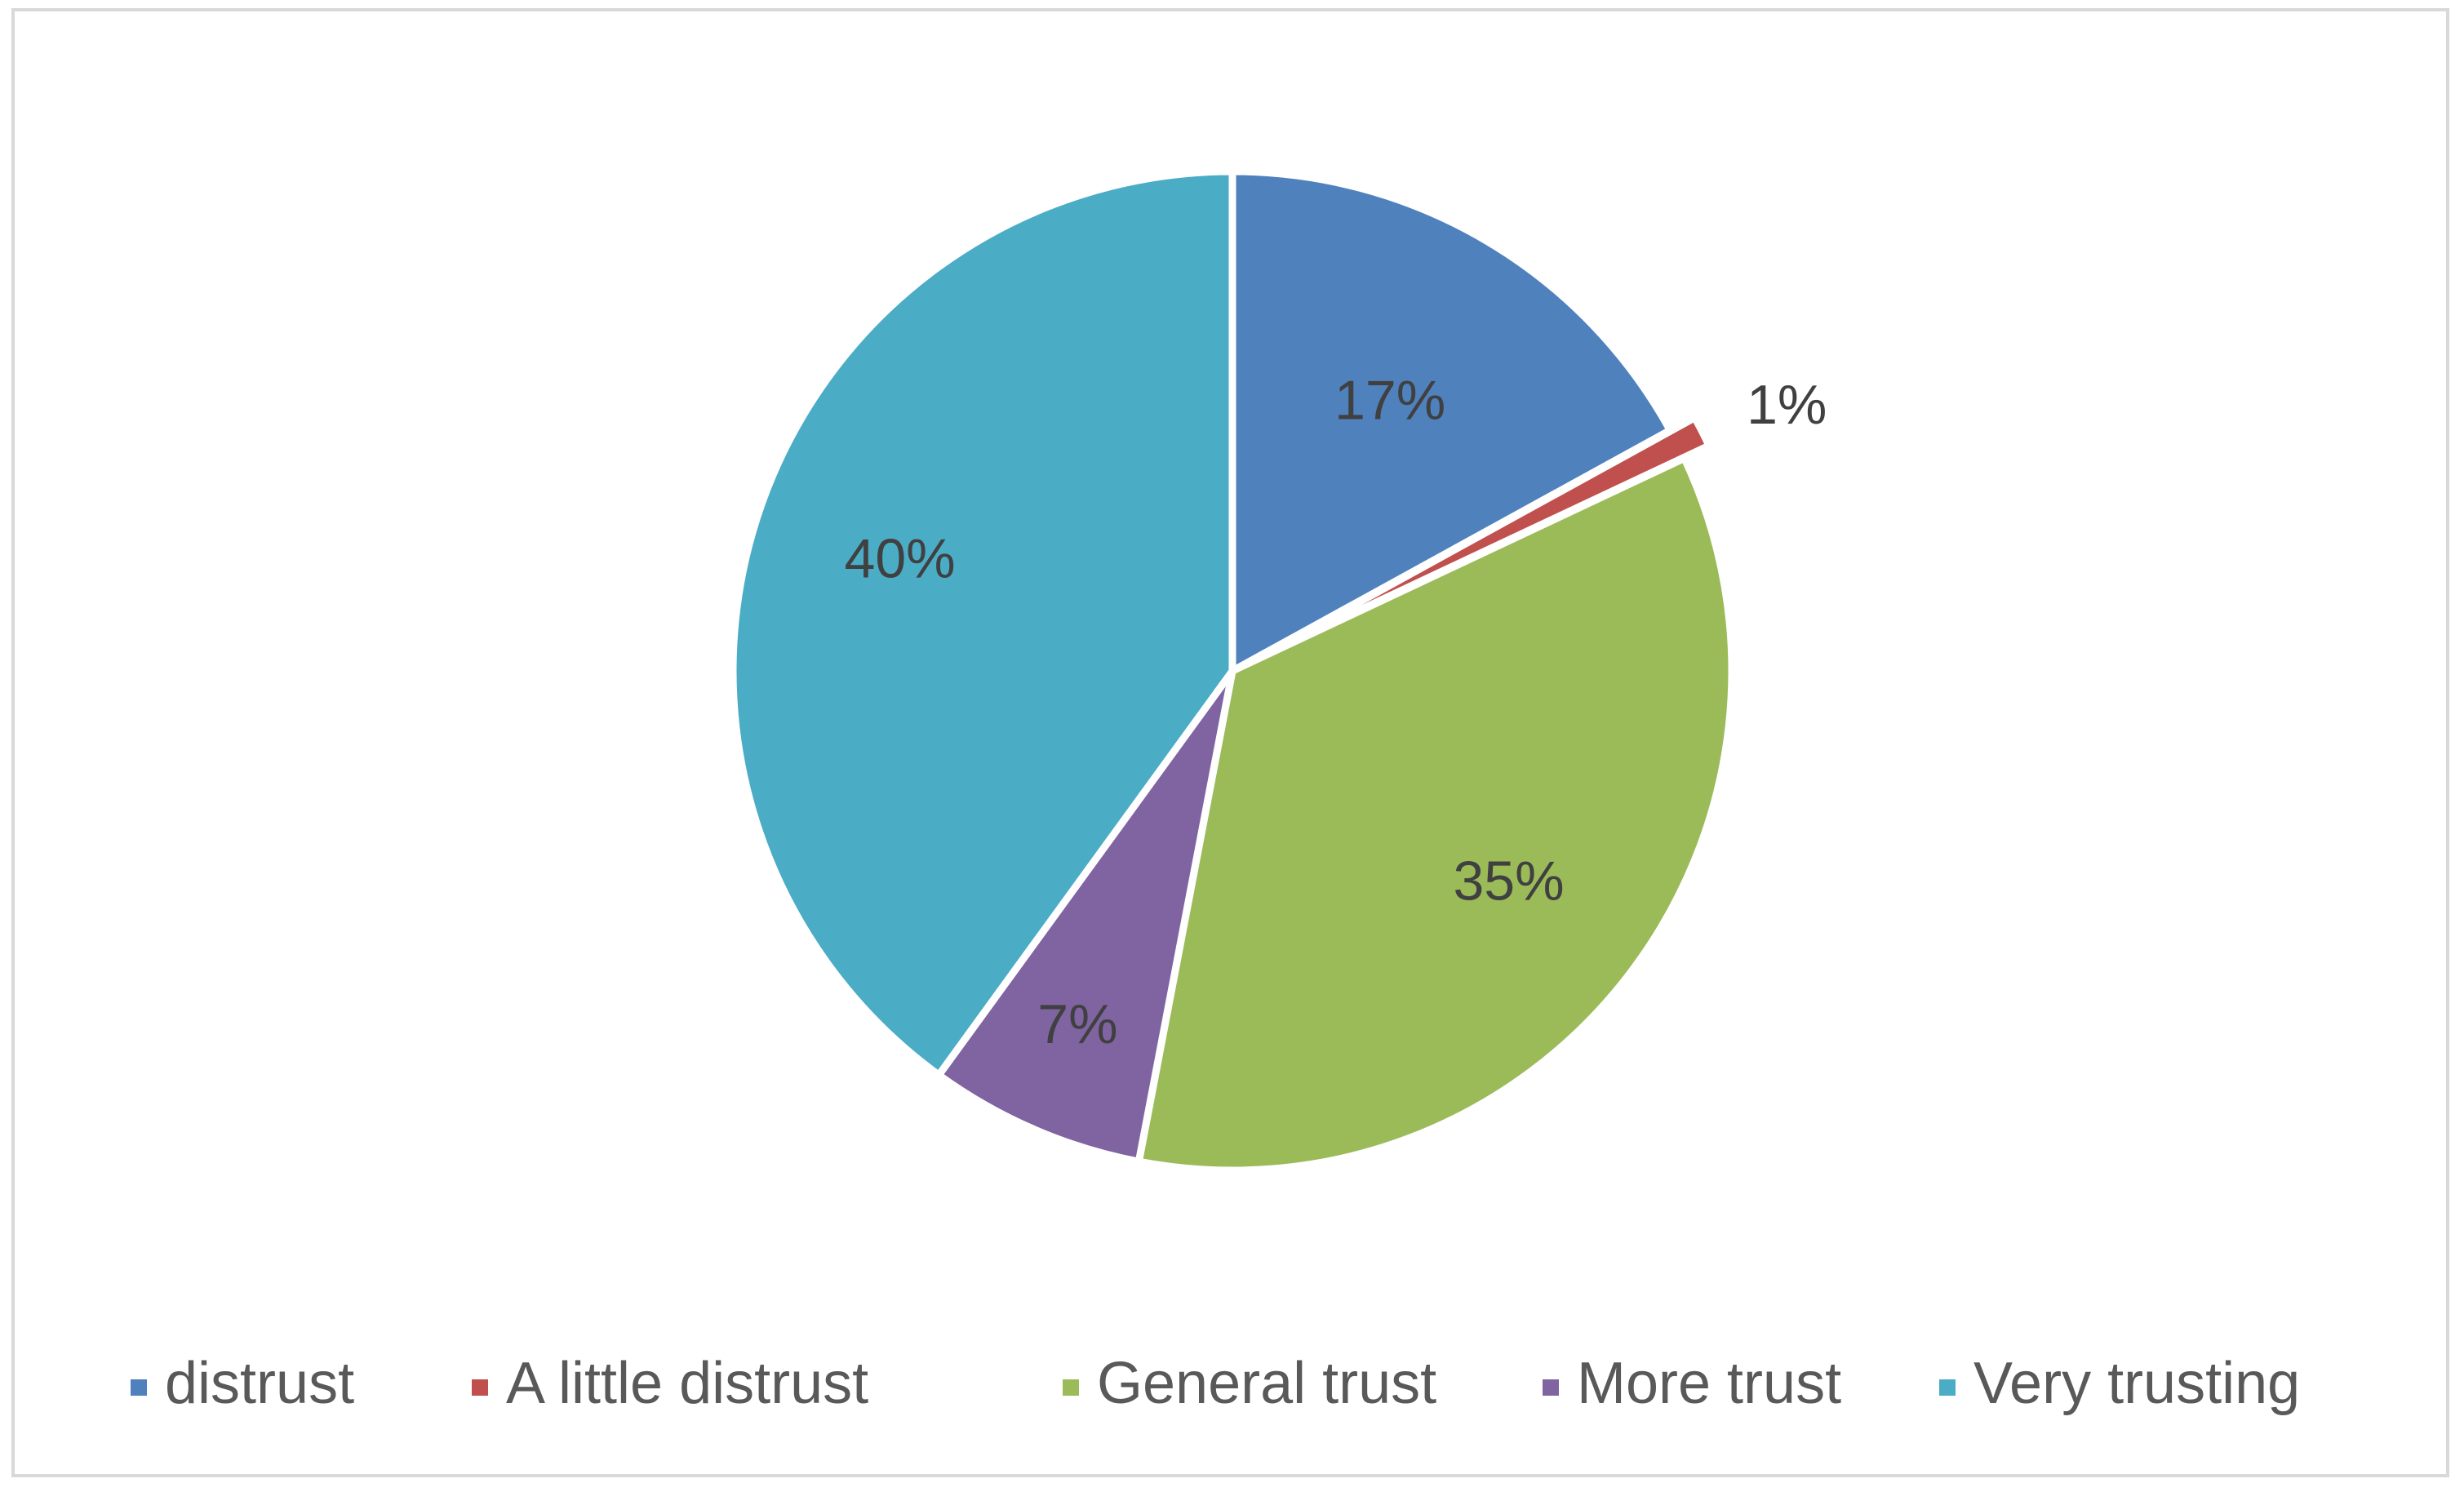 Image resolution: width=2464 pixels, height=1492 pixels. Describe the element at coordinates (1485, 537) in the screenshot. I see `pie-slice-a-little-distrust` at that location.